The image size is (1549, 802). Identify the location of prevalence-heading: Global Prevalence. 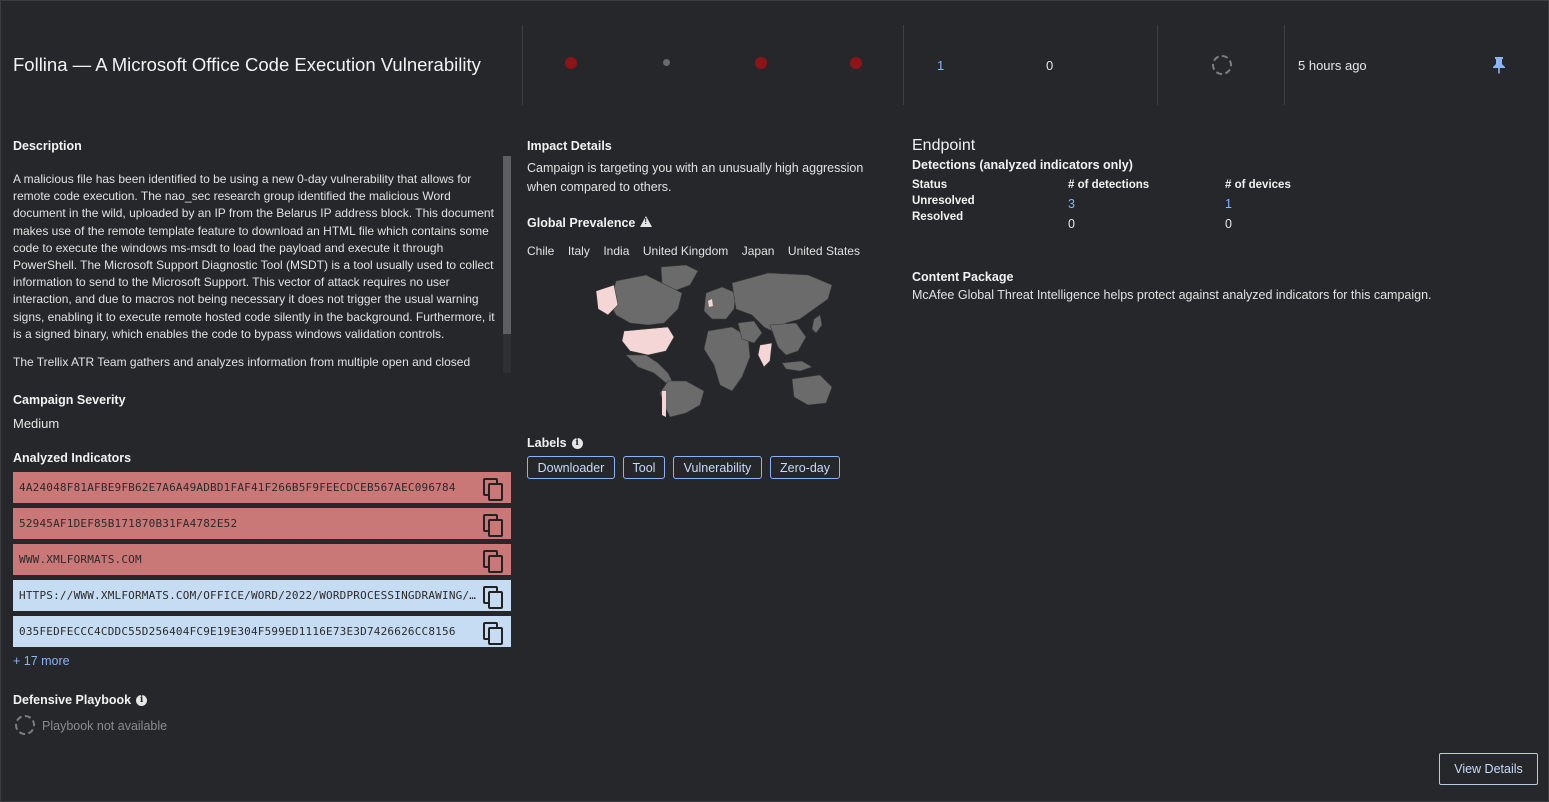
(590, 223).